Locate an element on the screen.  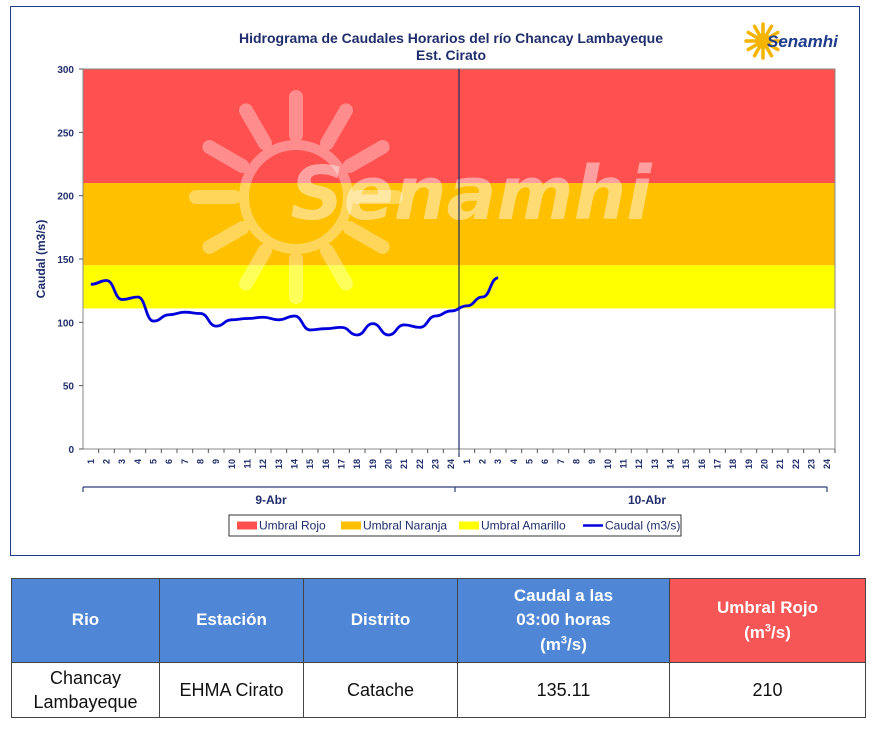
y-tick-label: 200 is located at coordinates (65, 197).